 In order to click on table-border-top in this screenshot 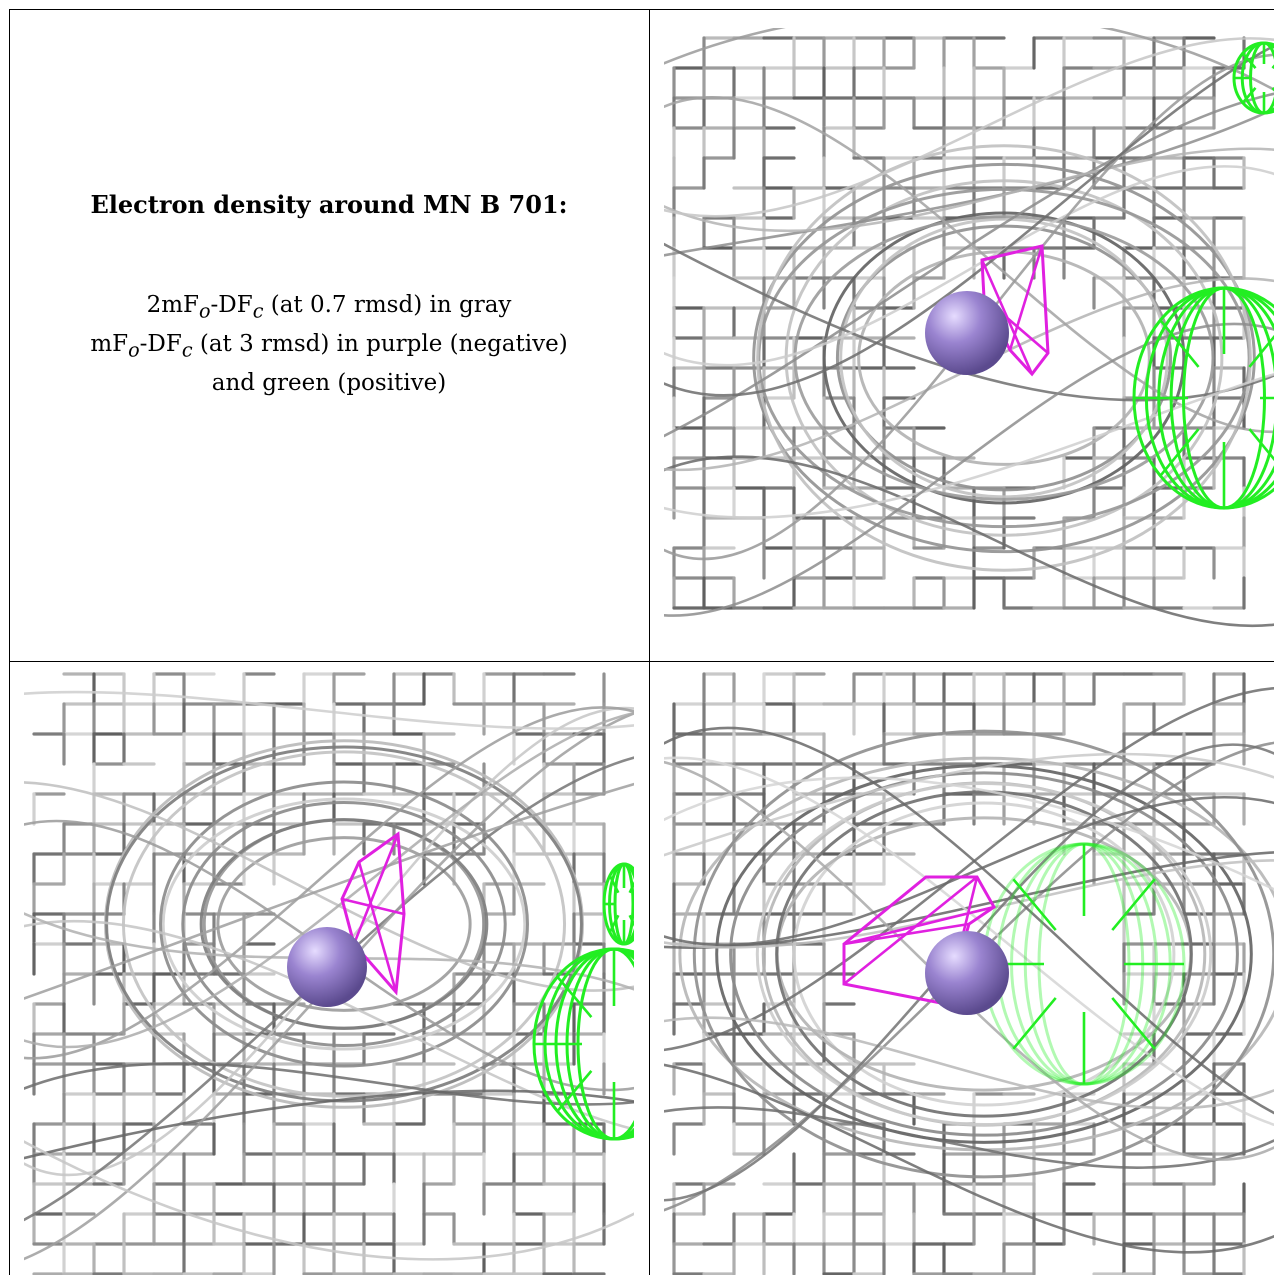, I will do `click(641, 9)`.